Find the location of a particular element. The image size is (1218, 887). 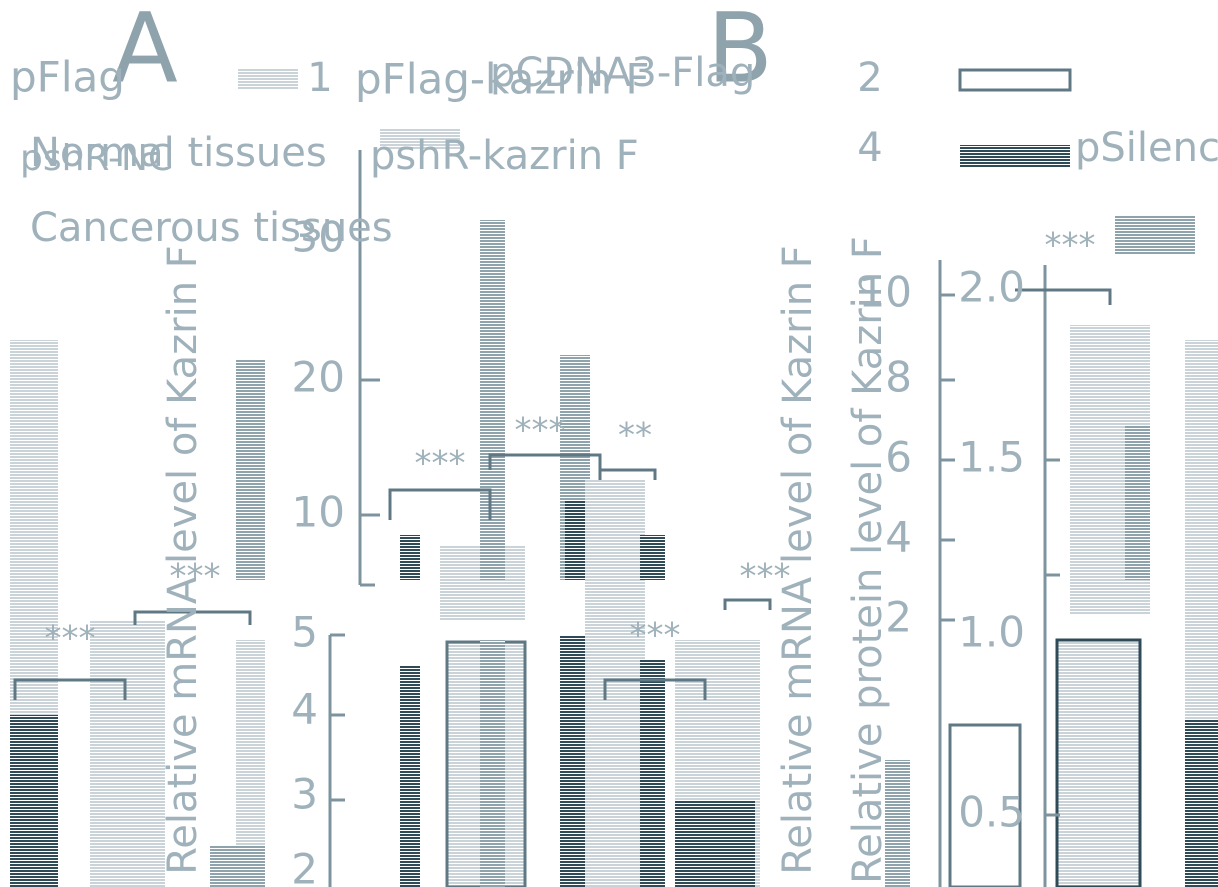

tick-label: 8 is located at coordinates (898, 377).